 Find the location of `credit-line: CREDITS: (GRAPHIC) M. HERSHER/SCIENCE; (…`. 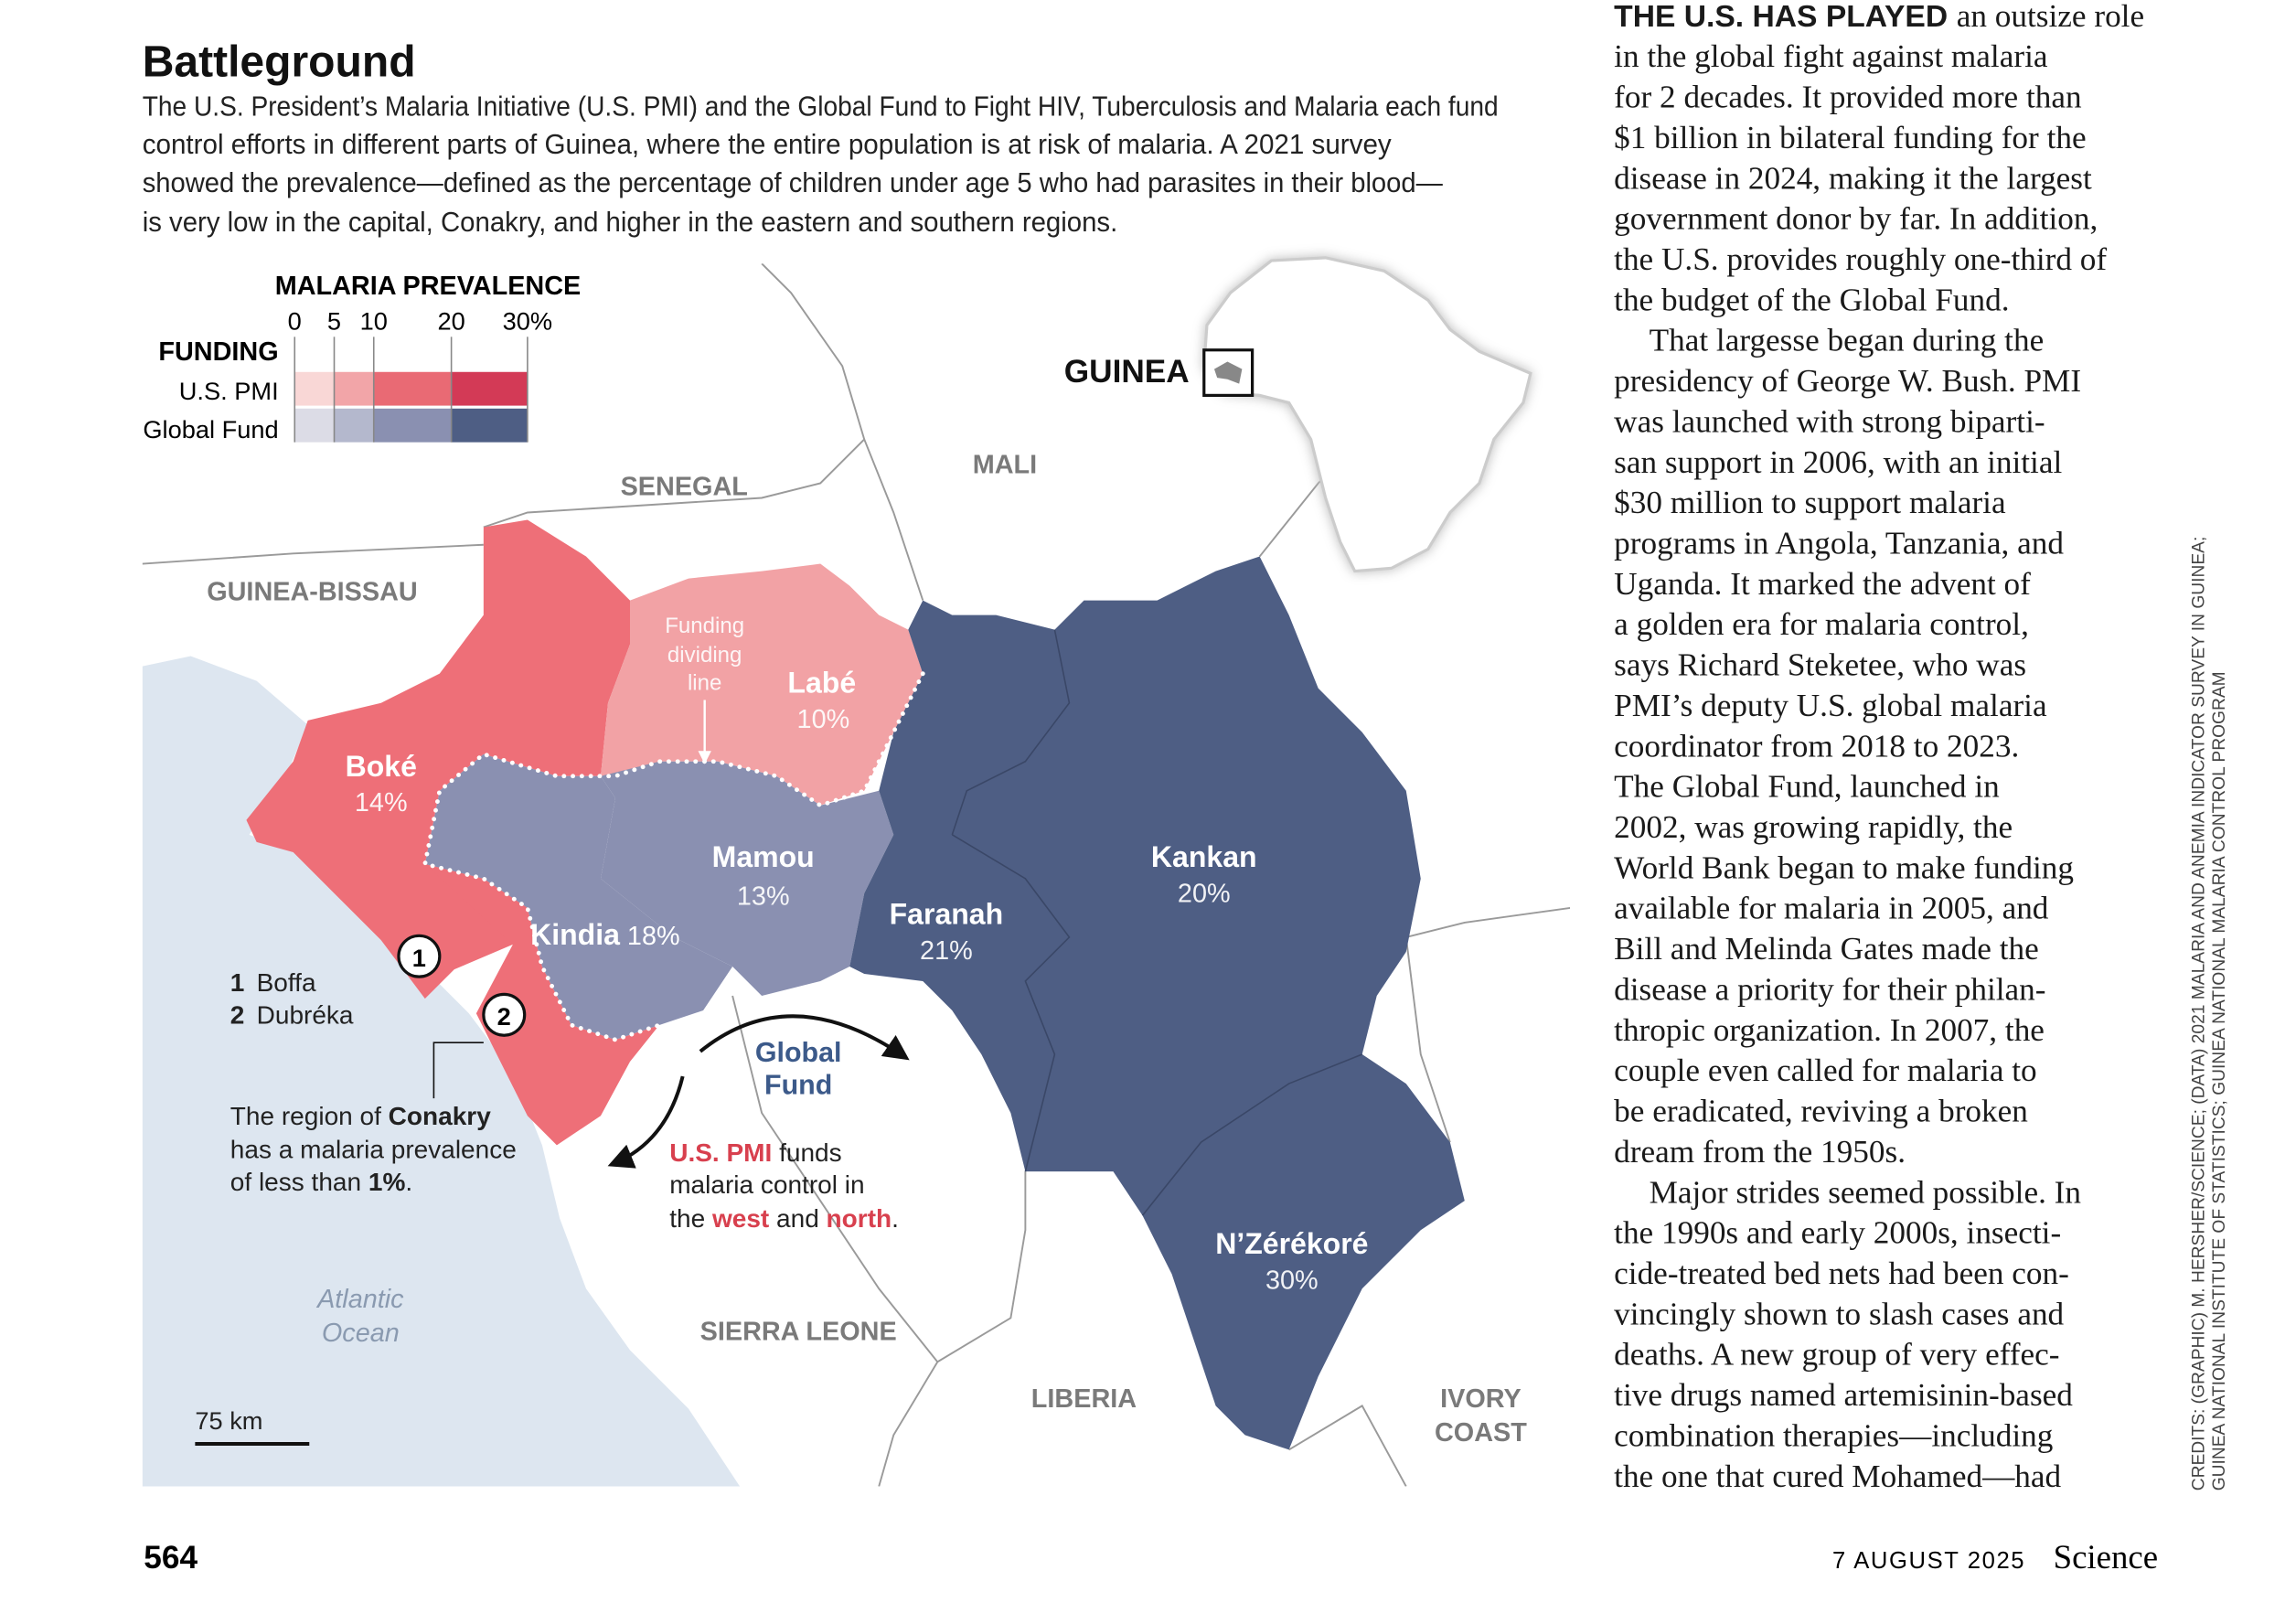

credit-line: CREDITS: (GRAPHIC) M. HERSHER/SCIENCE; (… is located at coordinates (2200, 1014).